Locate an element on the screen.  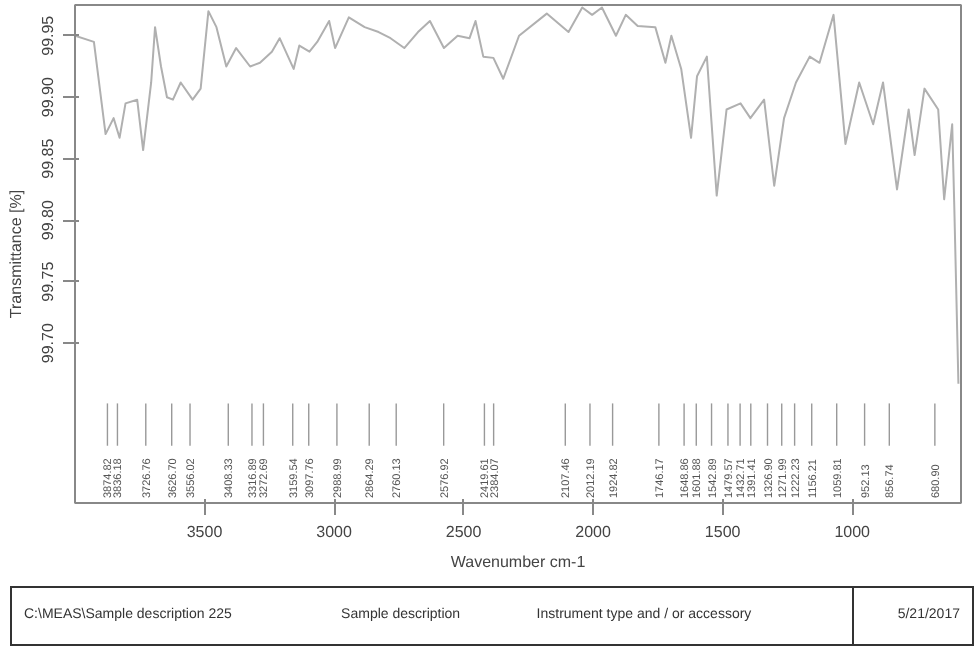
y-axis-title: Transmittance [%] is located at coordinates (16, 254).